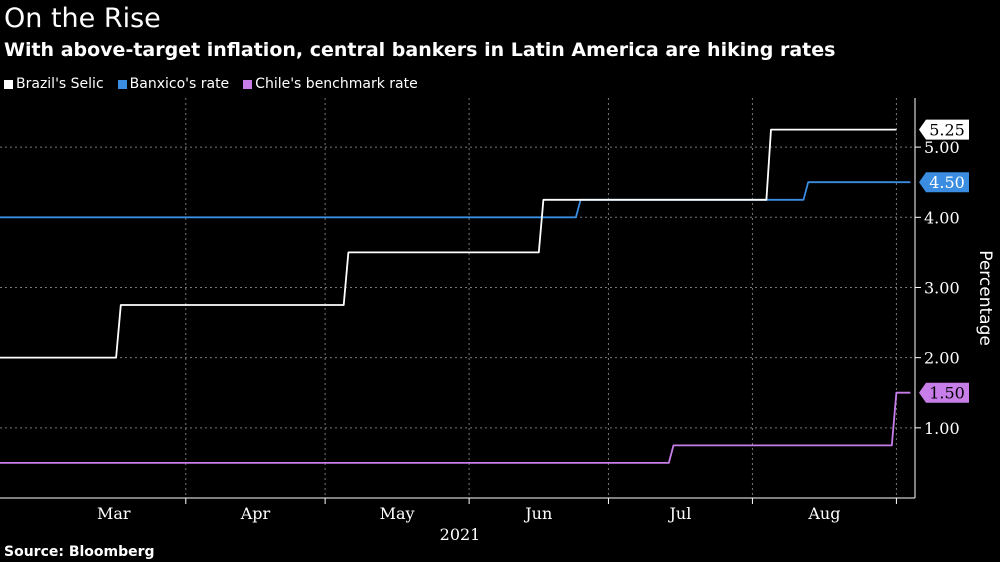 This screenshot has height=562, width=1000. What do you see at coordinates (336, 84) in the screenshot?
I see `legend-label-chile: Chile's benchmark rate` at bounding box center [336, 84].